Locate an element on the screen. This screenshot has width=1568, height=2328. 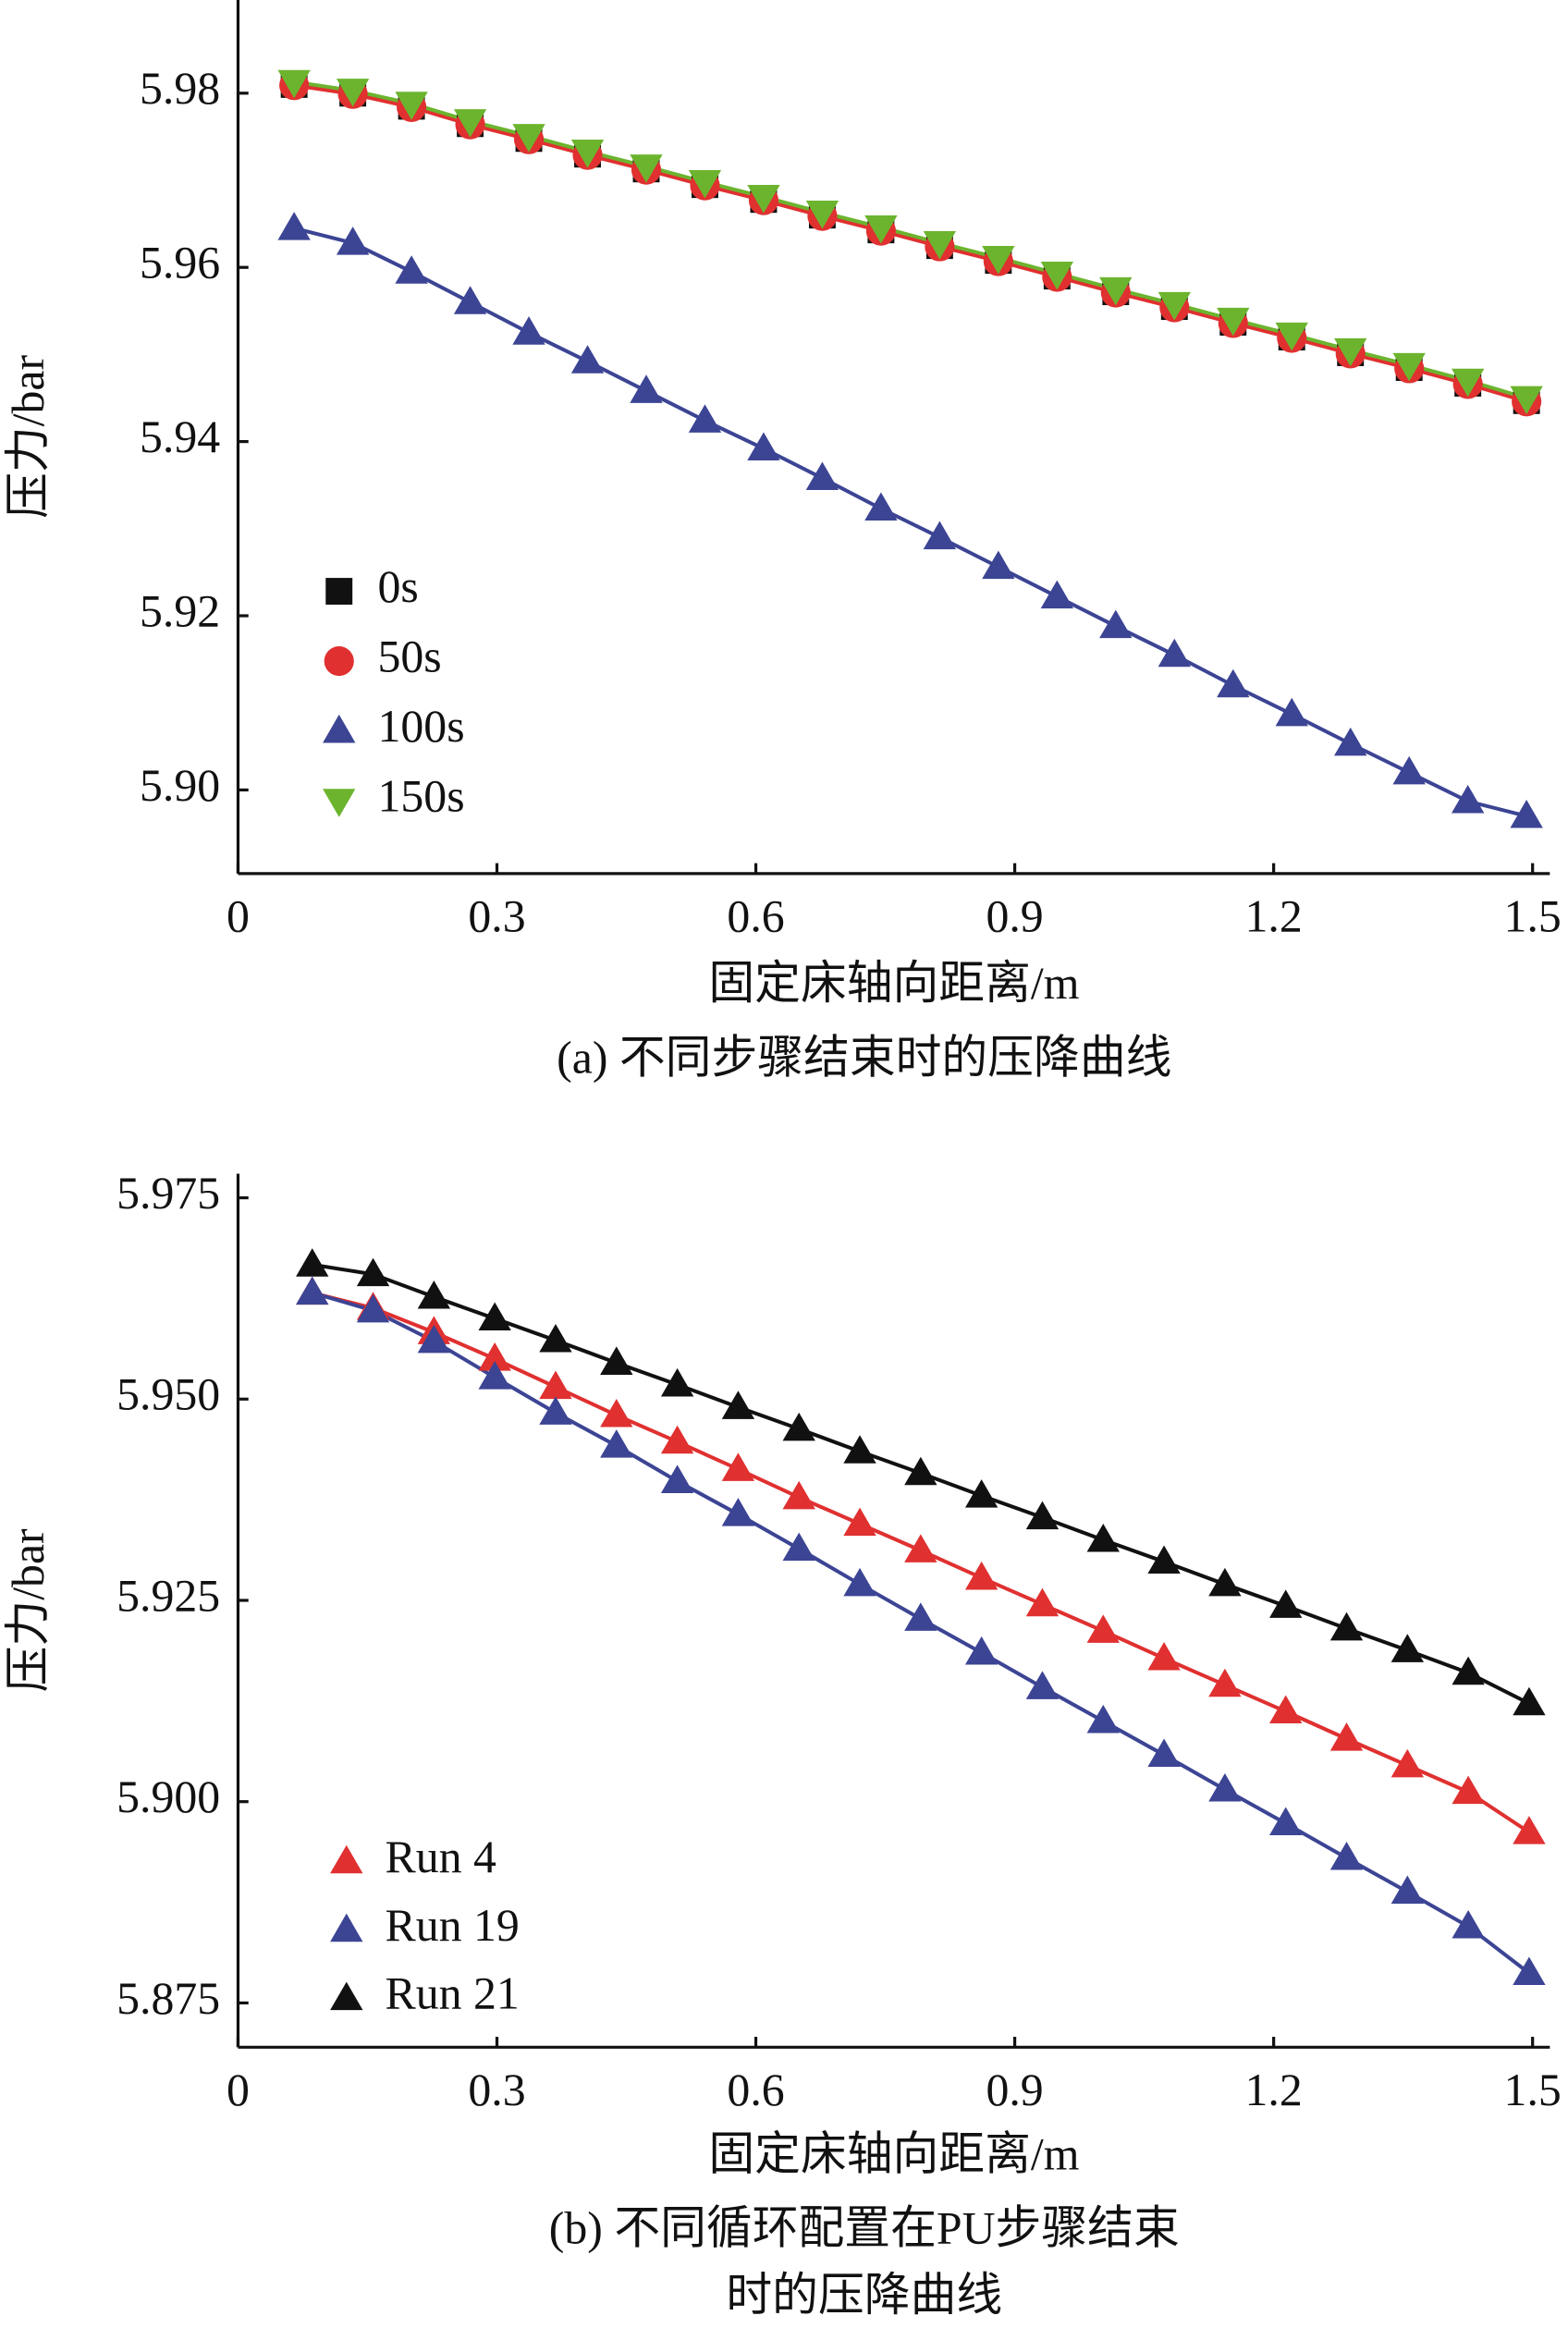
y-tick-label: 5.975 is located at coordinates (168, 1193).